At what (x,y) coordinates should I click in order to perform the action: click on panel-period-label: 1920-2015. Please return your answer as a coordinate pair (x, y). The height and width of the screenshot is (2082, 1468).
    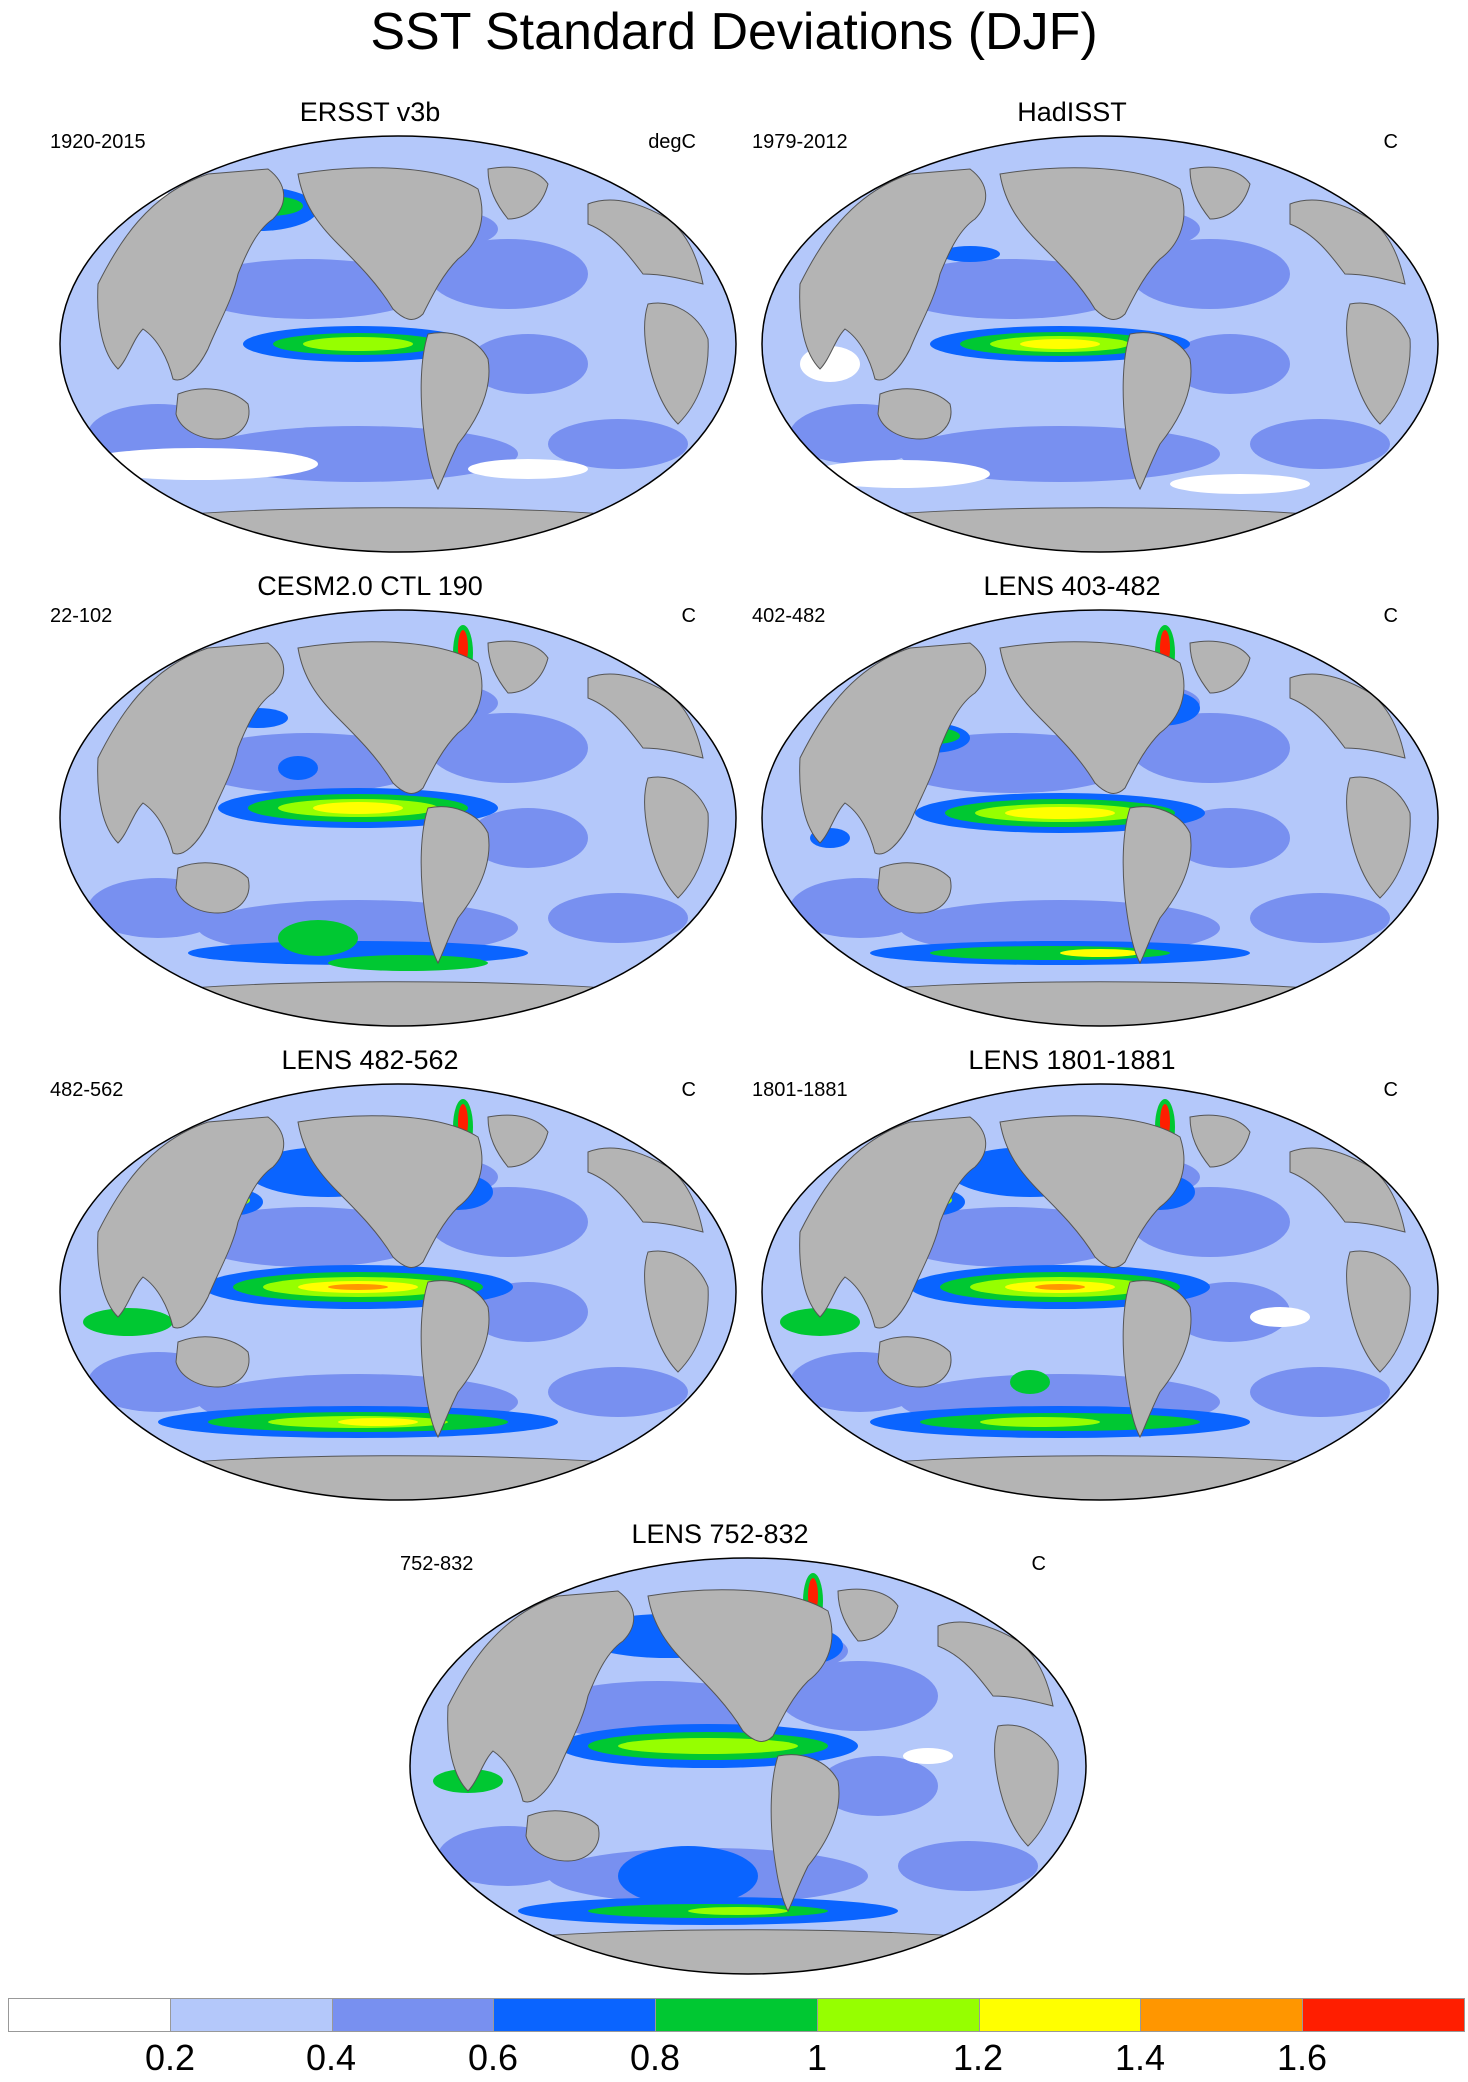
    Looking at the image, I should click on (98, 142).